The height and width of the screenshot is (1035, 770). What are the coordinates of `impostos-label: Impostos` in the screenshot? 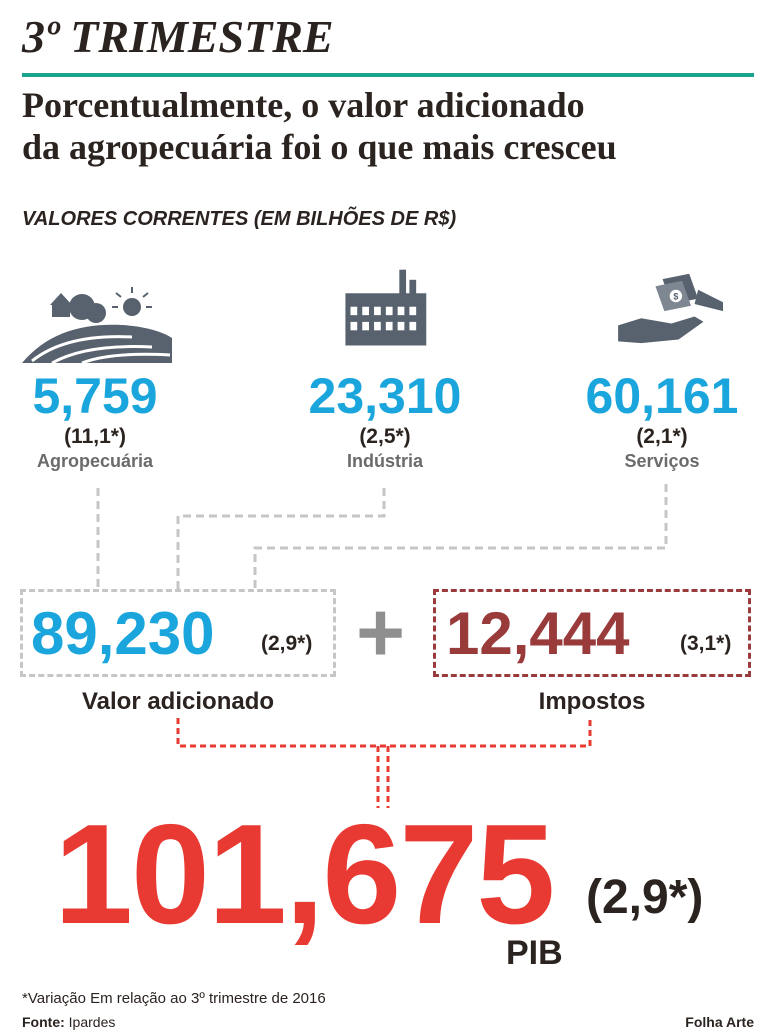 It's located at (592, 701).